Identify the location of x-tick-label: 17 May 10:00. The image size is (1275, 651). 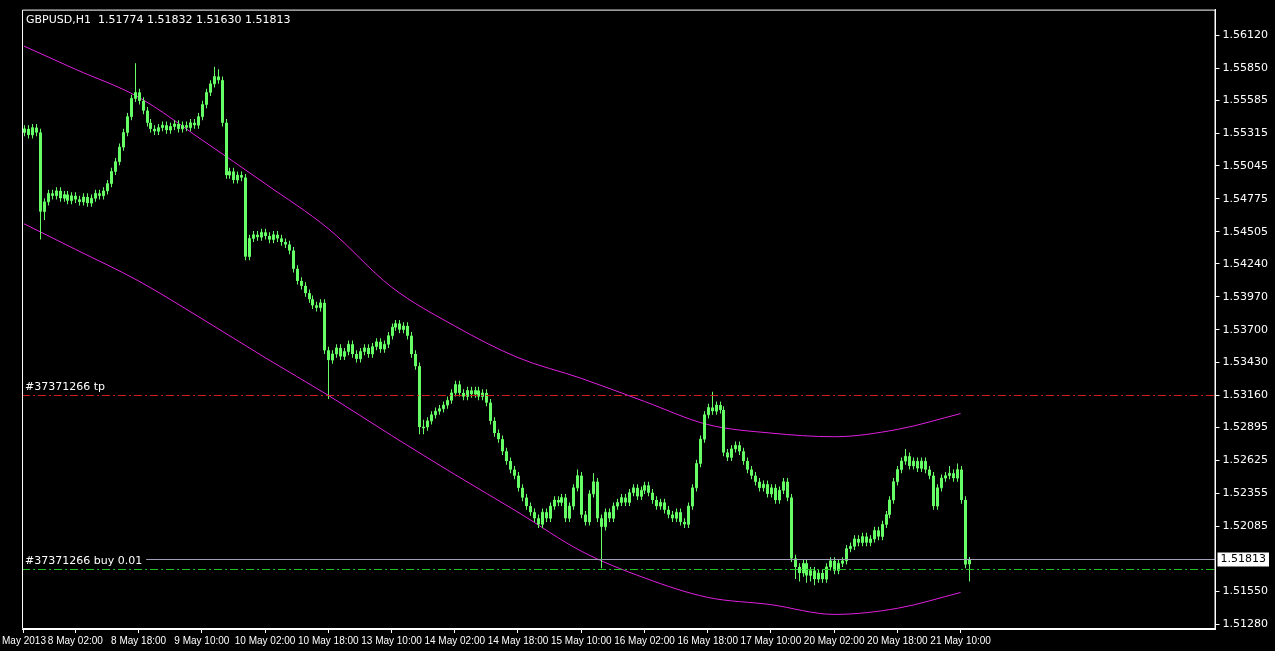
(771, 640).